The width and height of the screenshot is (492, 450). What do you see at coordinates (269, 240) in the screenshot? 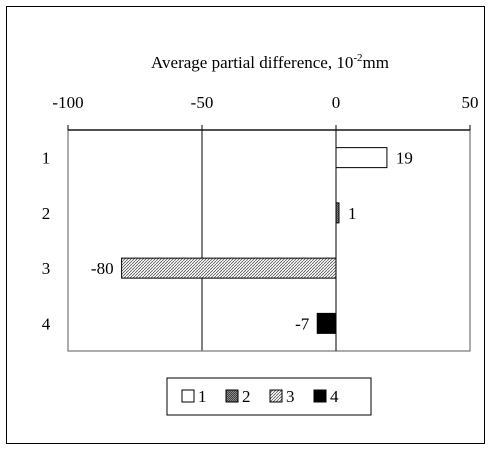
I see `gridlines` at bounding box center [269, 240].